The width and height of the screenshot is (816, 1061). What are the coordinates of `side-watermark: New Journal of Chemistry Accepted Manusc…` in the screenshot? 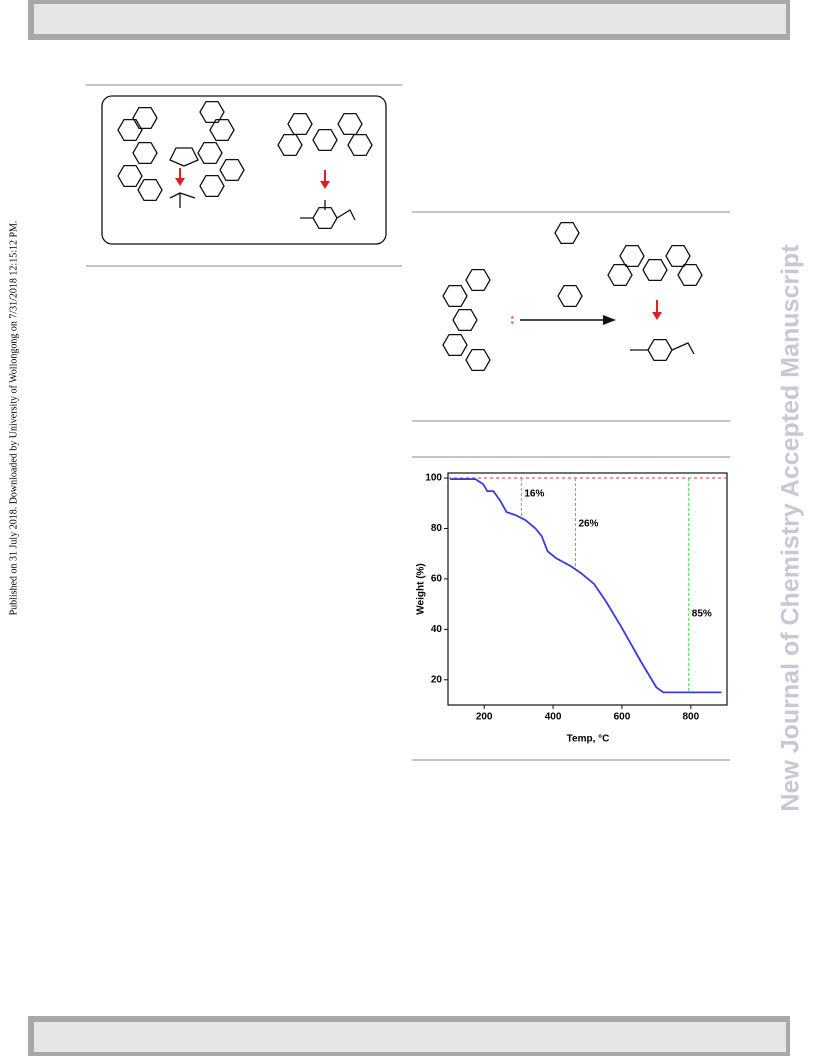 It's located at (791, 528).